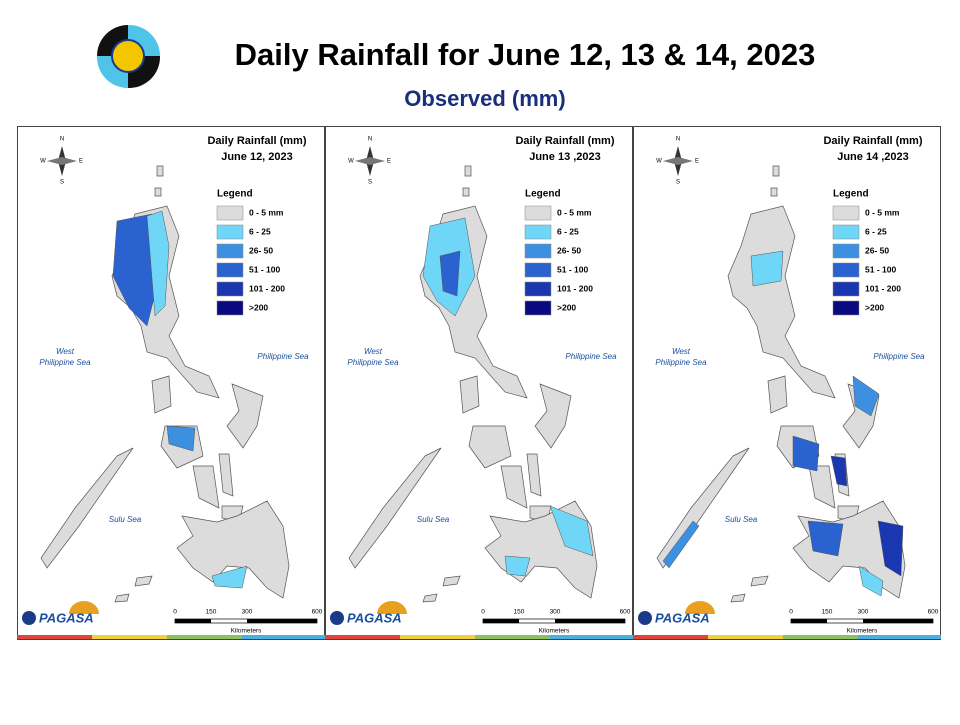 This screenshot has height=725, width=960. I want to click on panel-date: June 13 ,2023, so click(565, 157).